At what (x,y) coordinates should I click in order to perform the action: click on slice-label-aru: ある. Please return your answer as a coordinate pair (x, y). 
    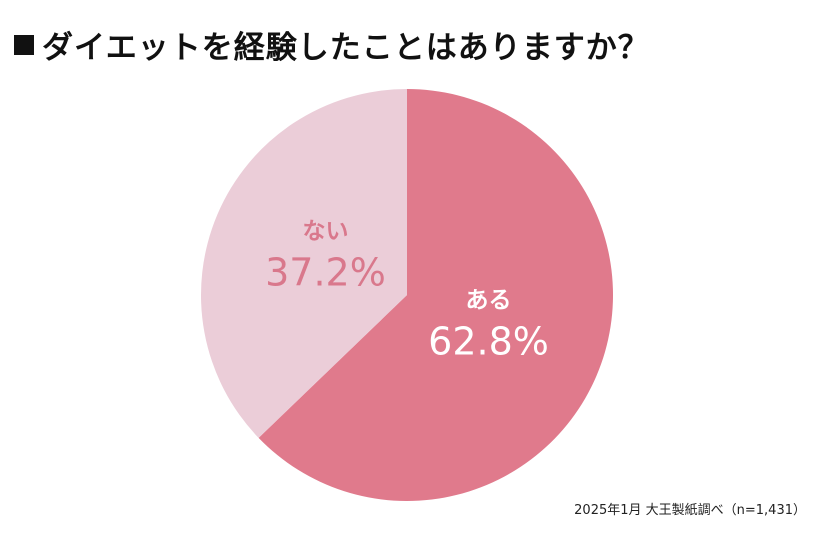
    Looking at the image, I should click on (489, 301).